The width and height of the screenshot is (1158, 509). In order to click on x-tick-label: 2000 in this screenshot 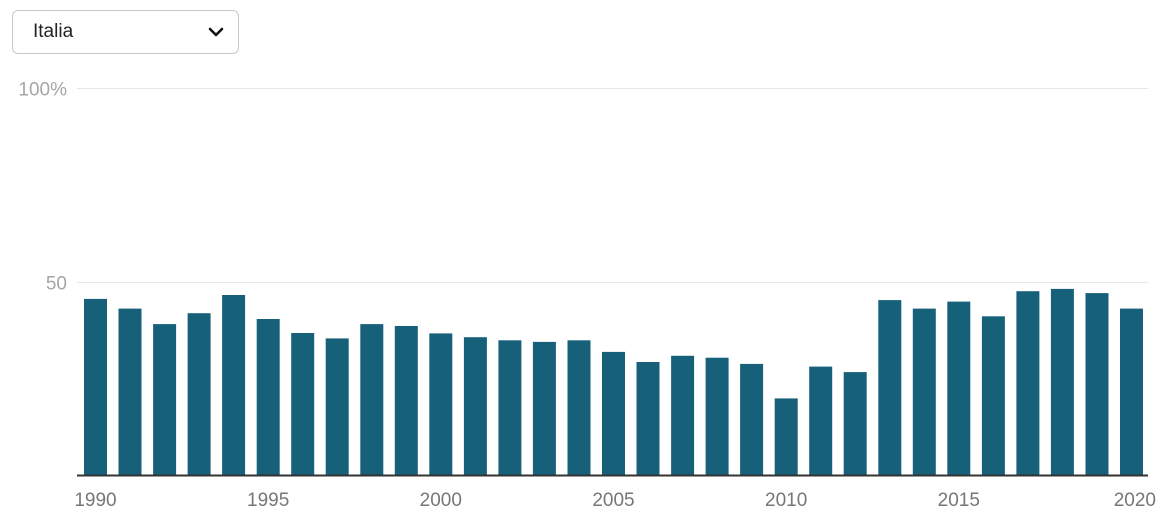, I will do `click(441, 499)`.